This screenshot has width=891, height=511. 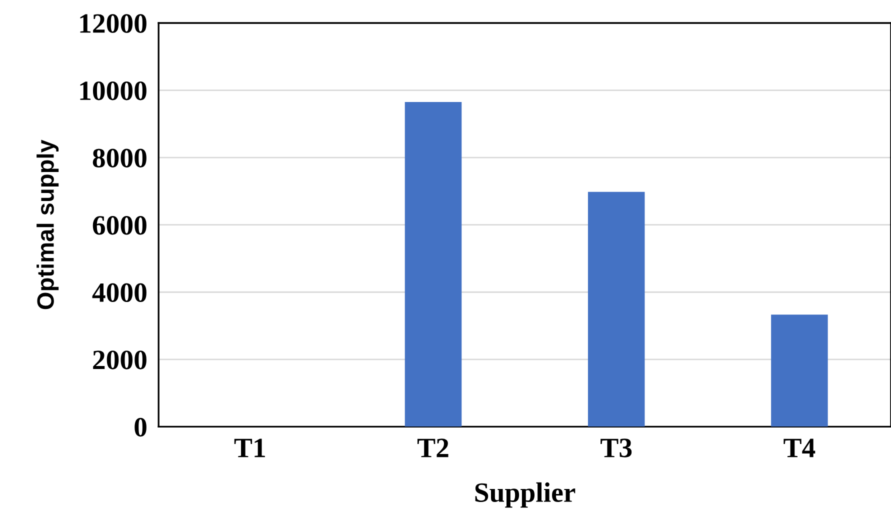 What do you see at coordinates (249, 448) in the screenshot?
I see `x-tick-label: T1` at bounding box center [249, 448].